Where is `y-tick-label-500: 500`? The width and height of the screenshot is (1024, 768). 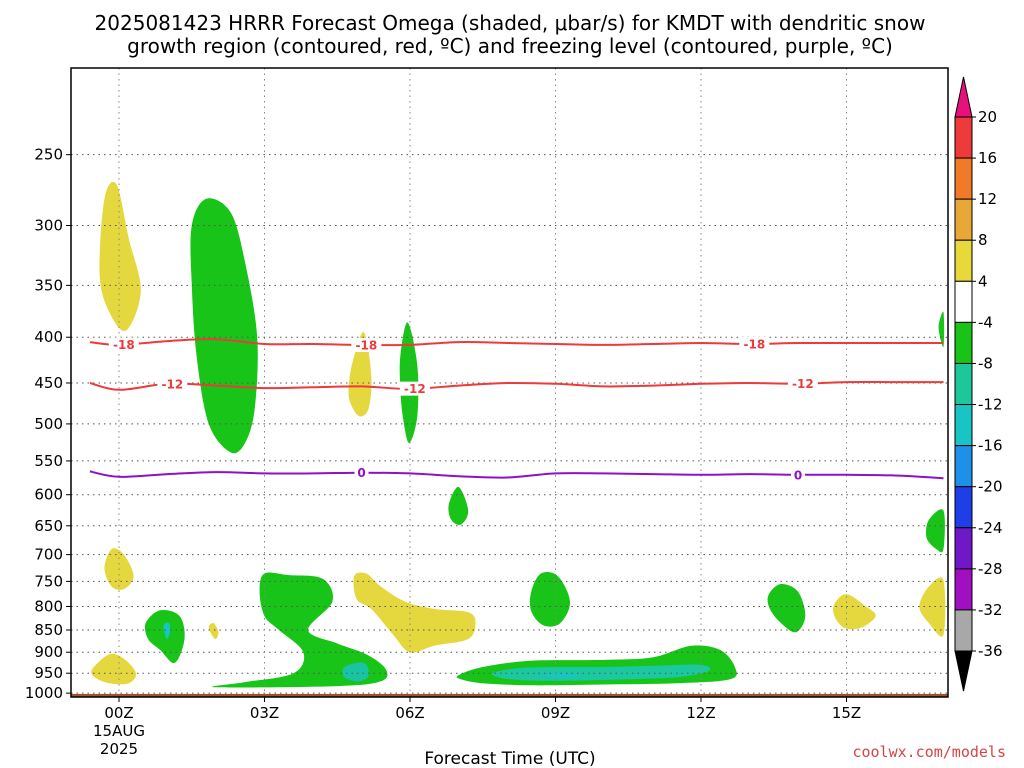
y-tick-label-500: 500 is located at coordinates (48, 424).